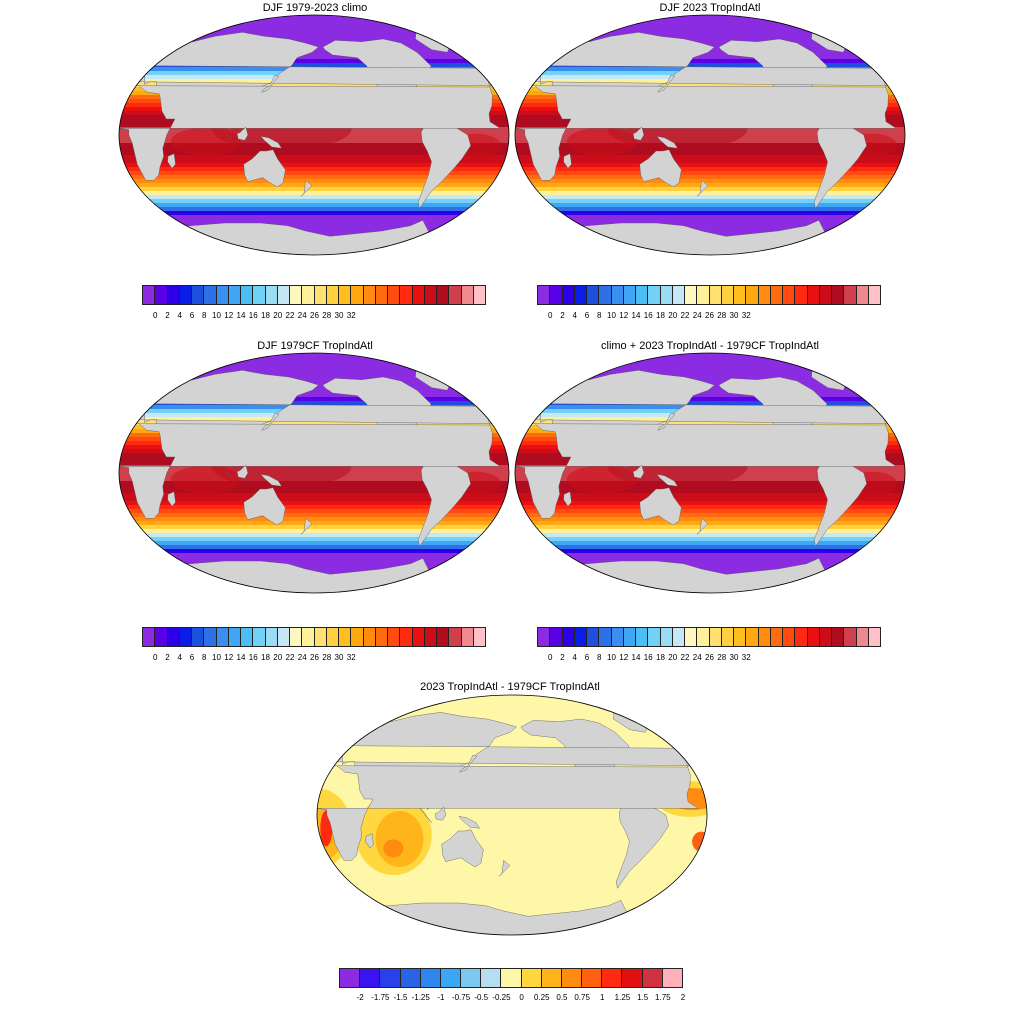  I want to click on colorbar-tick-label: 4, so click(574, 657).